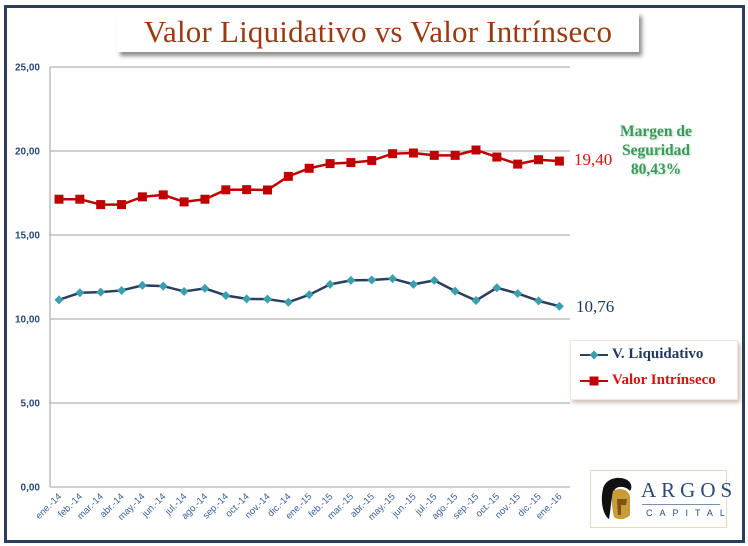  What do you see at coordinates (664, 380) in the screenshot?
I see `legend-label-intrinseco: Valor Intrínseco` at bounding box center [664, 380].